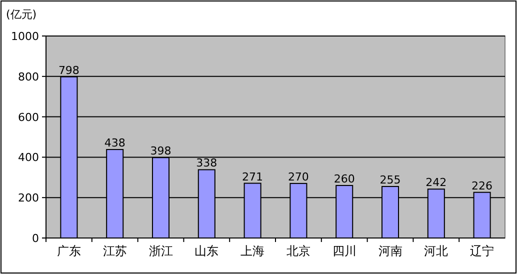 The height and width of the screenshot is (274, 517). What do you see at coordinates (390, 179) in the screenshot?
I see `data-label: 255` at bounding box center [390, 179].